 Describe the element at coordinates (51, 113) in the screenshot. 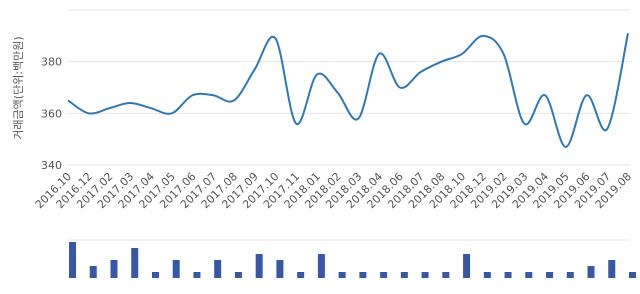

I see `y-tick-label: 360` at that location.